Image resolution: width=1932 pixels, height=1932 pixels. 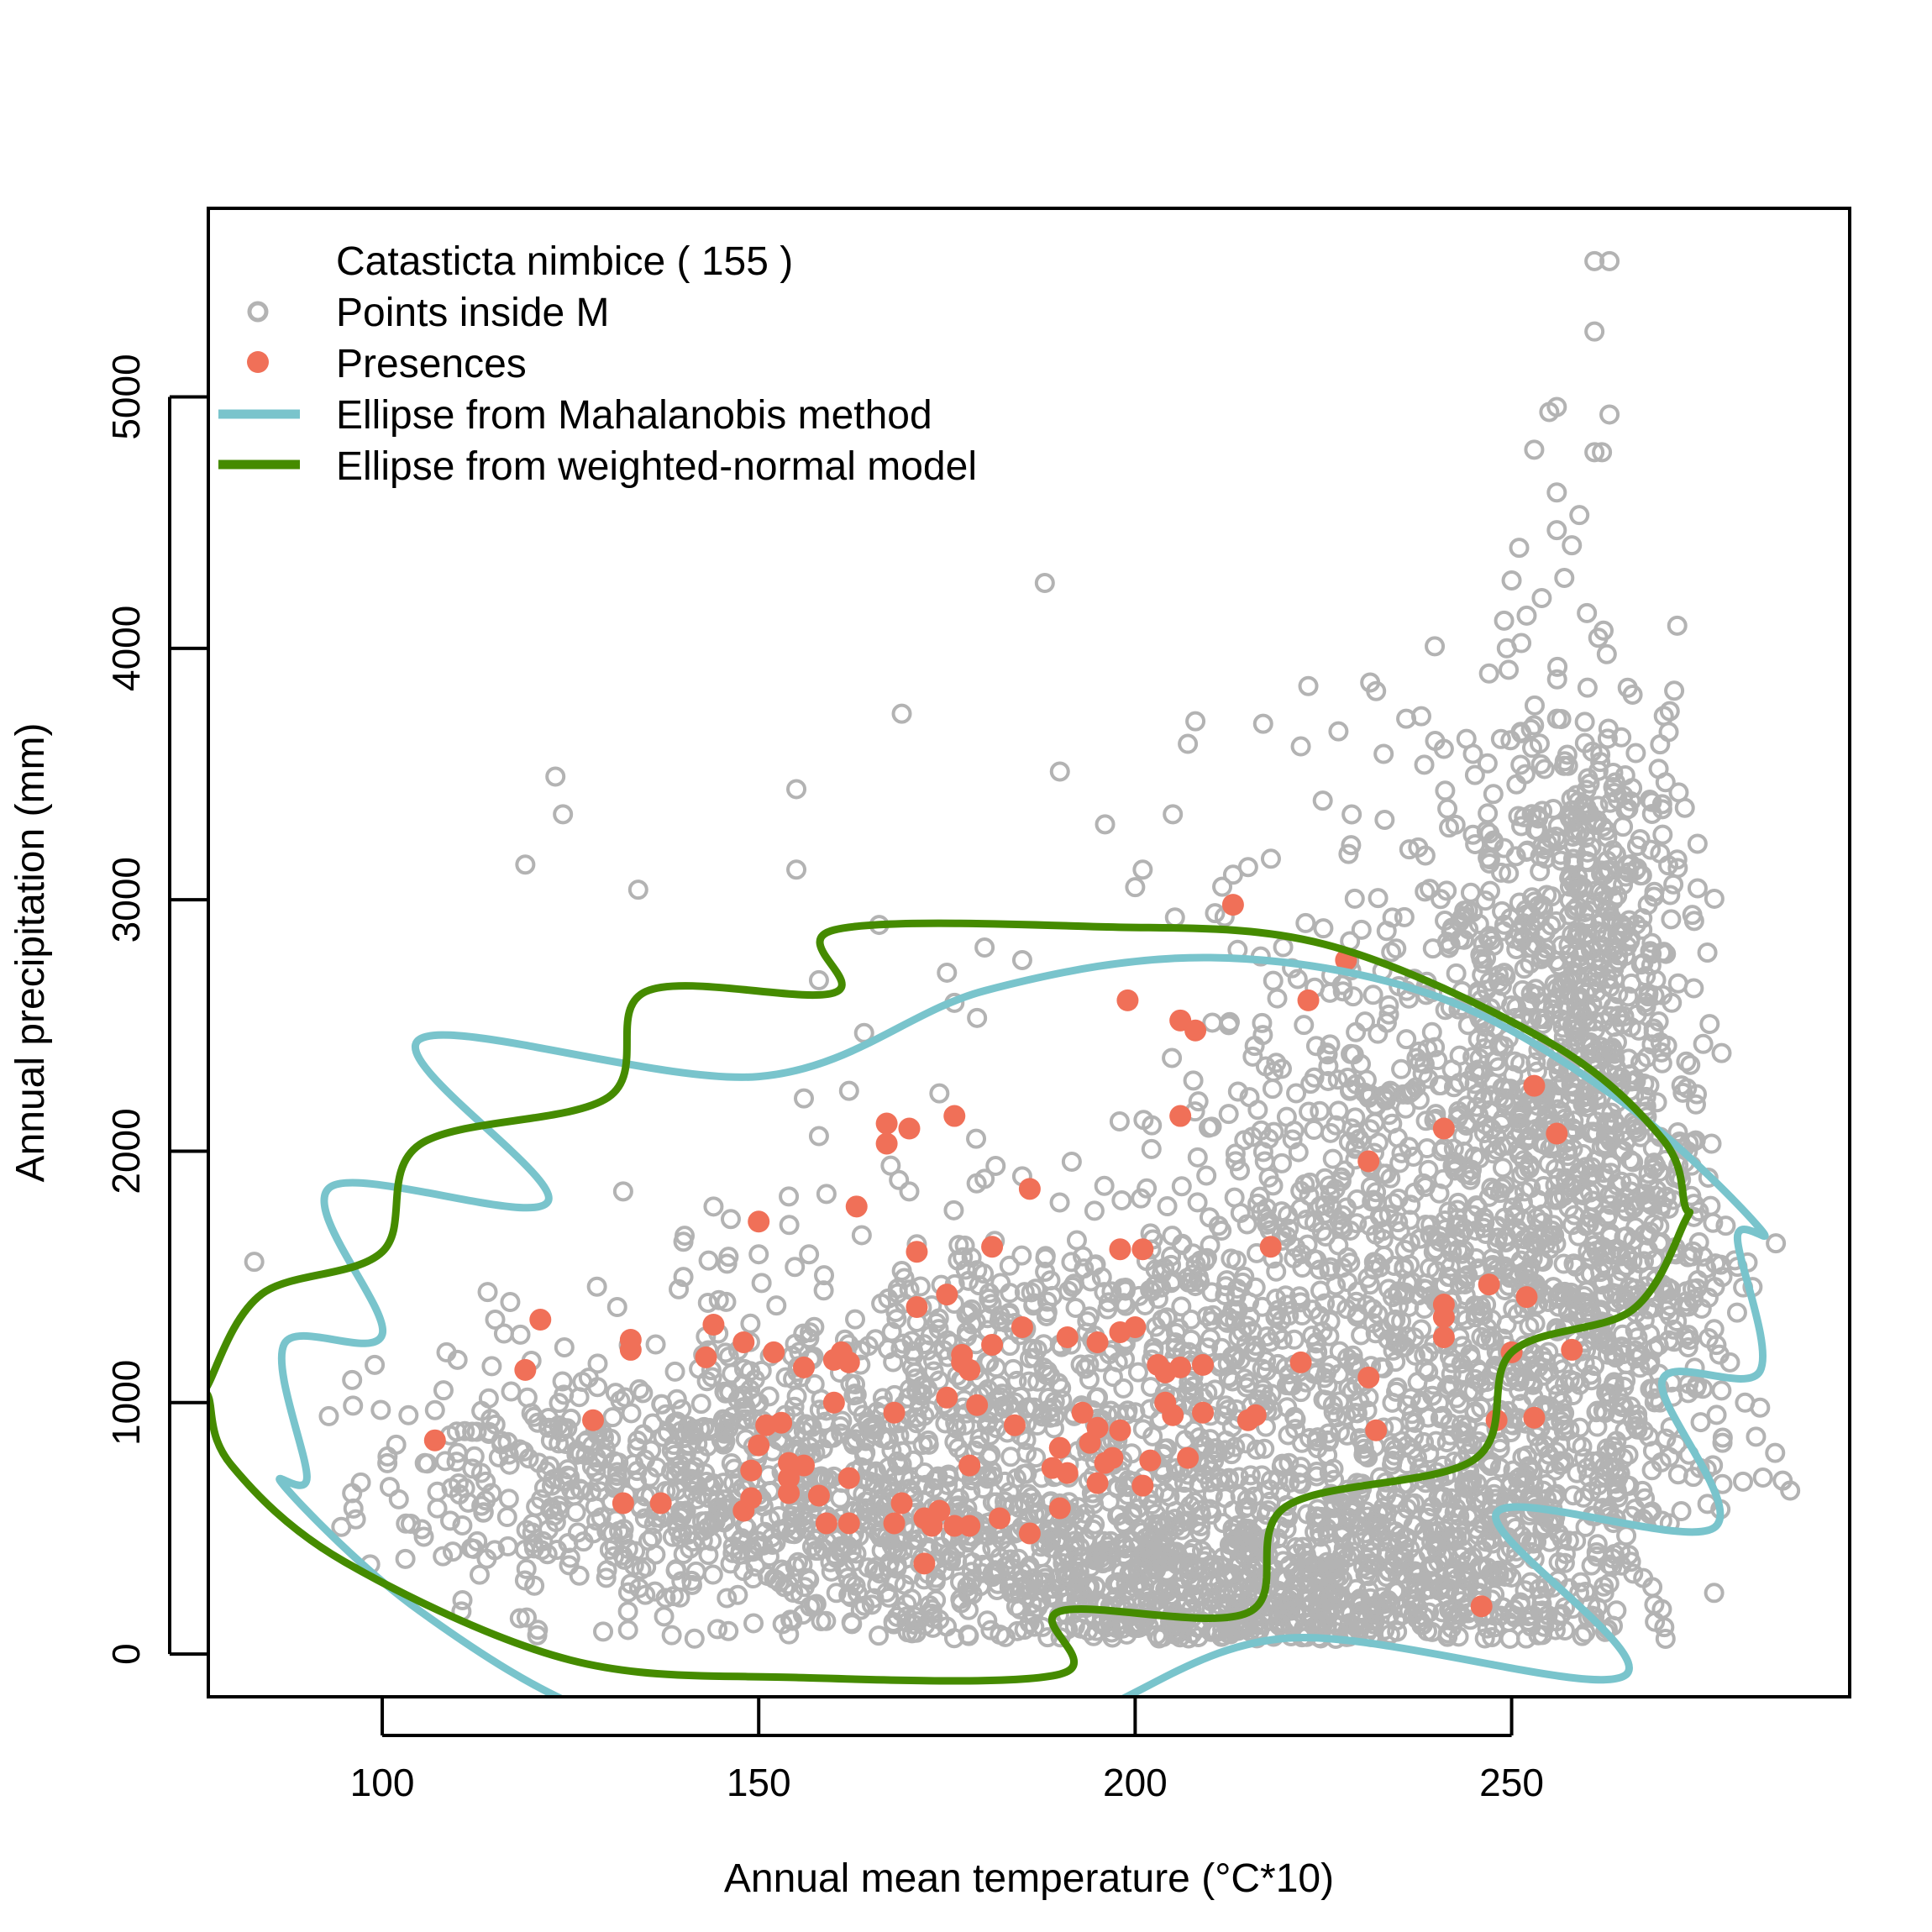 I want to click on legend-label-mahalanobis: Ellipse from Mahalanobis method, so click(x=634, y=415).